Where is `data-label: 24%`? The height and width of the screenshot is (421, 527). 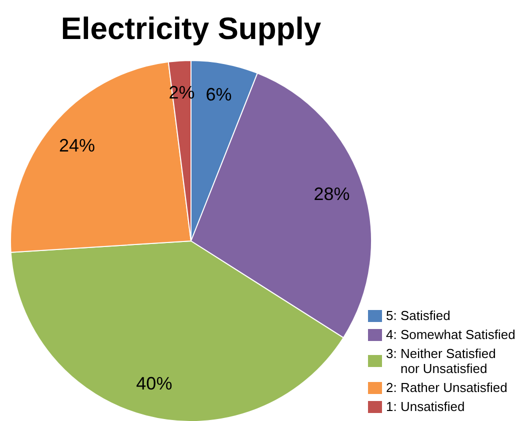
data-label: 24% is located at coordinates (76, 146).